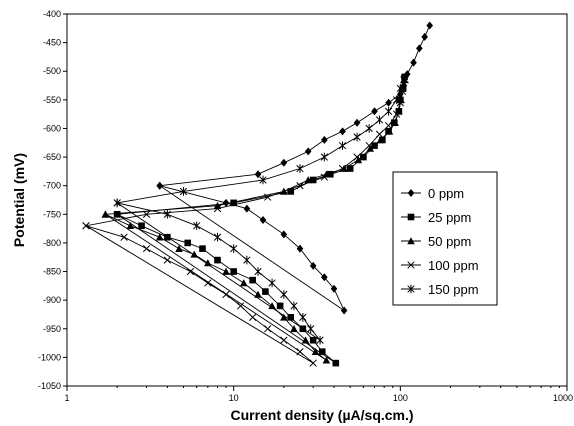 Image resolution: width=574 pixels, height=426 pixels. What do you see at coordinates (446, 193) in the screenshot?
I see `legend-label: 0 ppm` at bounding box center [446, 193].